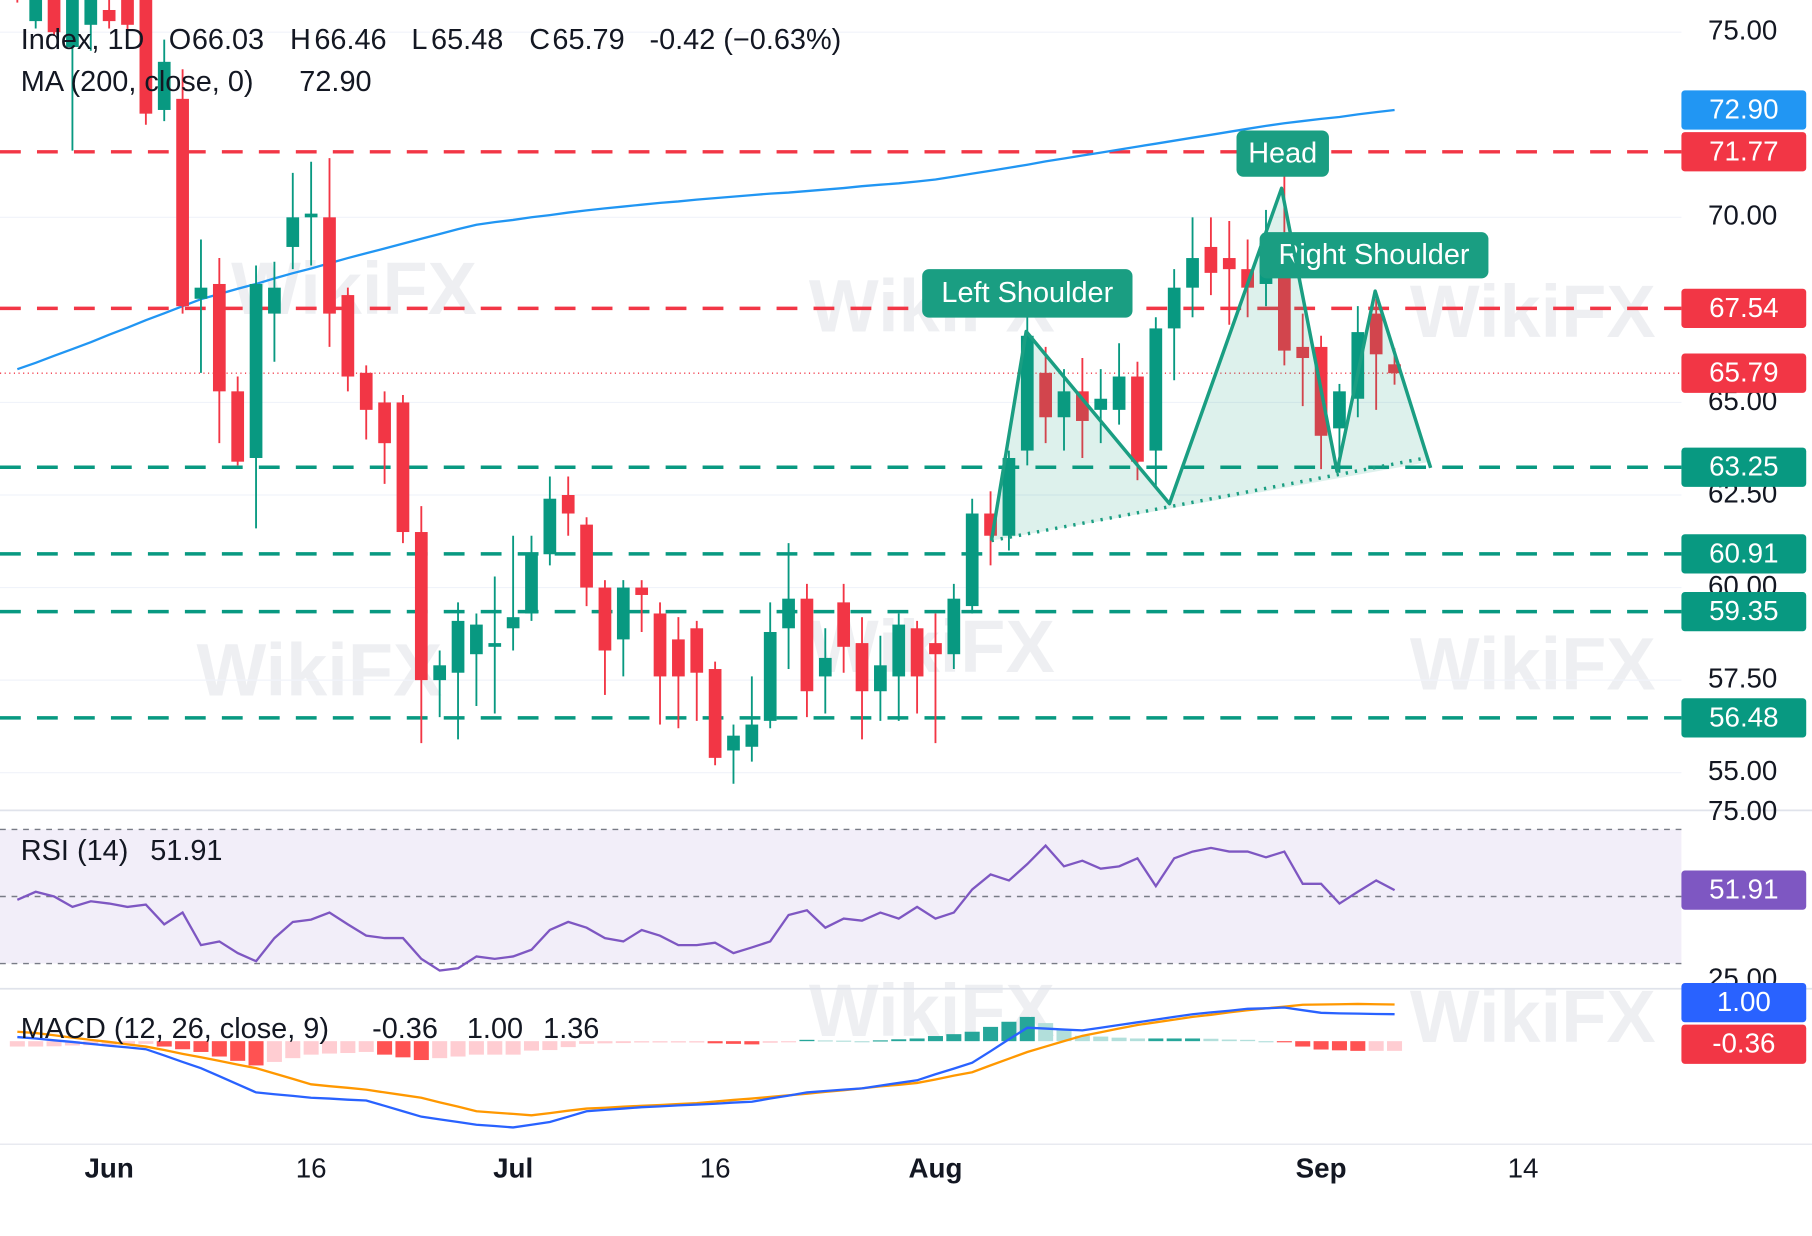 The height and width of the screenshot is (1236, 1812). I want to click on rsi-line, so click(706, 907).